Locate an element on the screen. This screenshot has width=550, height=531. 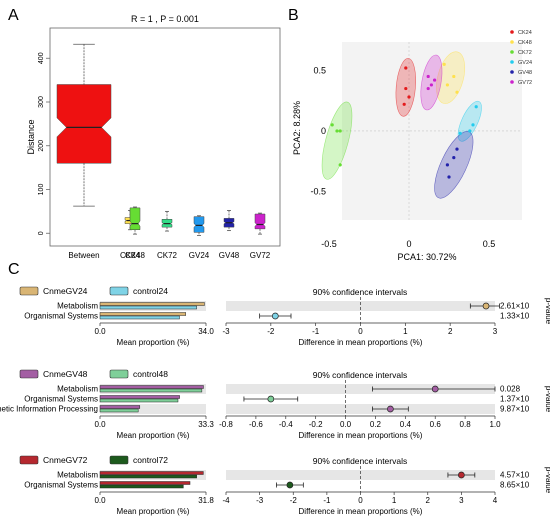
category-label: Organismal Systems is located at coordinates (61, 316).